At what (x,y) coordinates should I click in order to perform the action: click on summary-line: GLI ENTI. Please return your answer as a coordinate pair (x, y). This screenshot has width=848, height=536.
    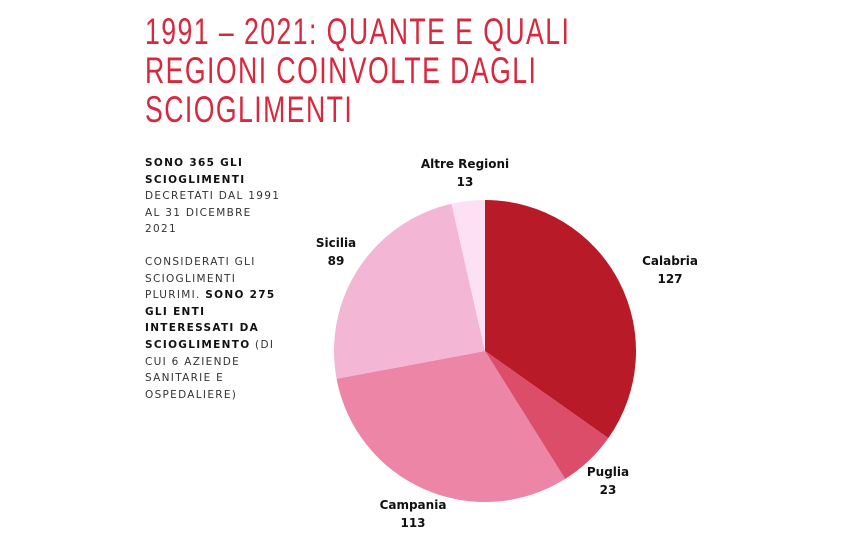
    Looking at the image, I should click on (212, 312).